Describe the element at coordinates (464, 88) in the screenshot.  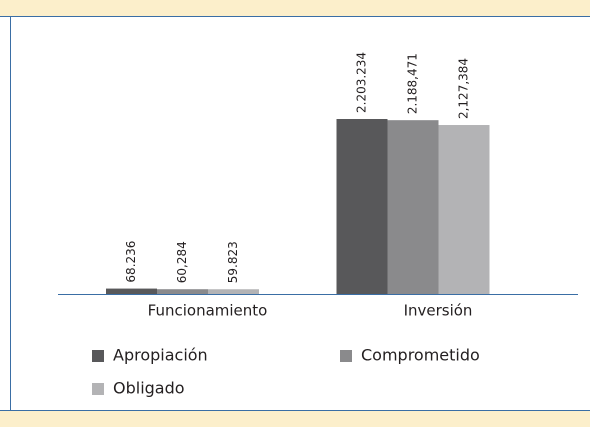
I see `value-label: 2,127,384` at that location.